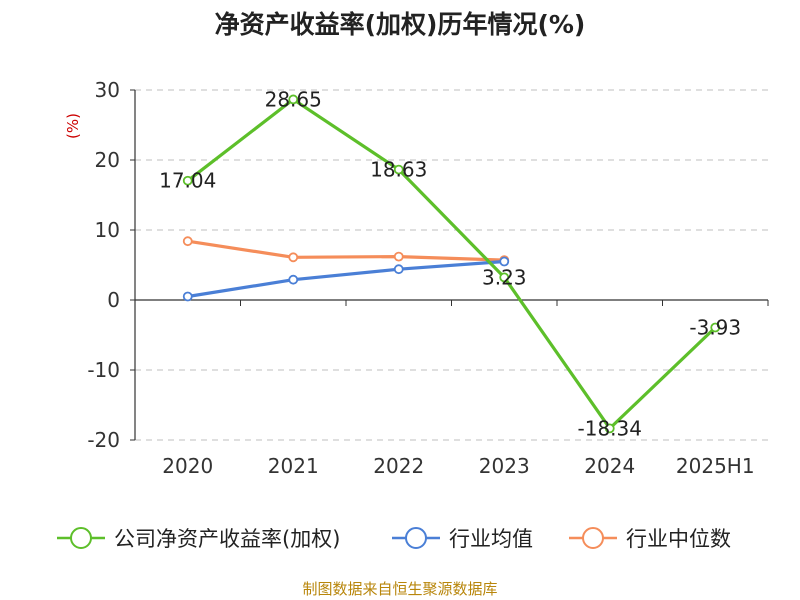 Image resolution: width=800 pixels, height=600 pixels. I want to click on data-label: -3.93, so click(715, 328).